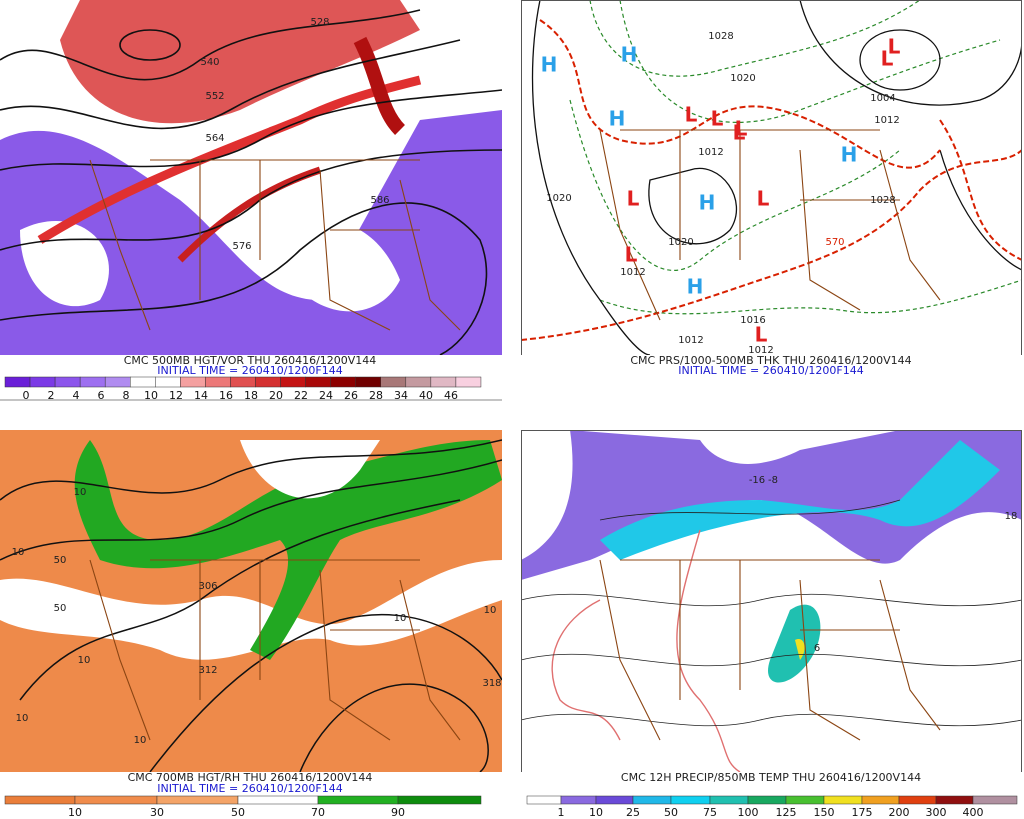 This screenshot has width=1024, height=819. What do you see at coordinates (882, 200) in the screenshot?
I see `map-label: 1028` at bounding box center [882, 200].